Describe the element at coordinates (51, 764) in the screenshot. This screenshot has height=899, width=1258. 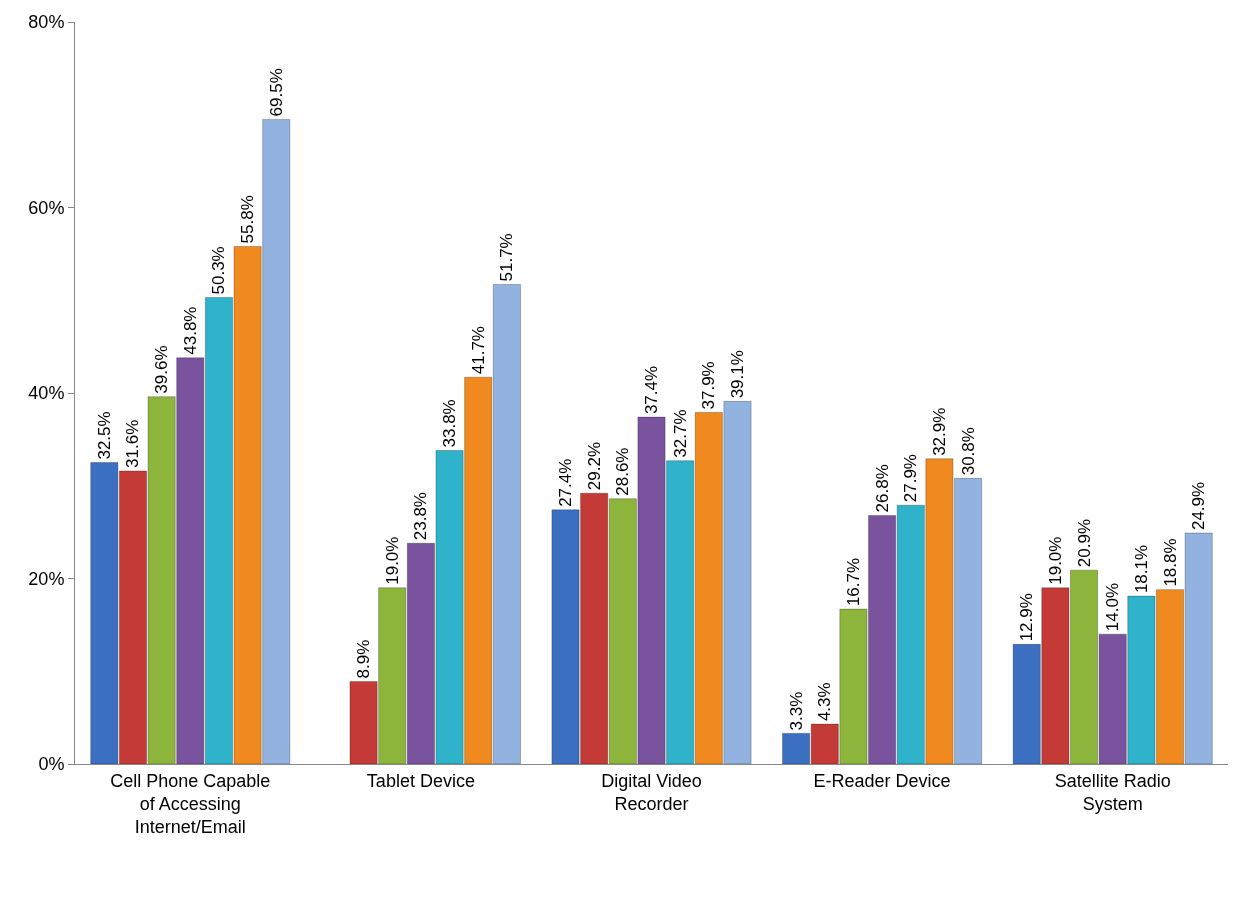
I see `y-tick-label: 0%` at that location.